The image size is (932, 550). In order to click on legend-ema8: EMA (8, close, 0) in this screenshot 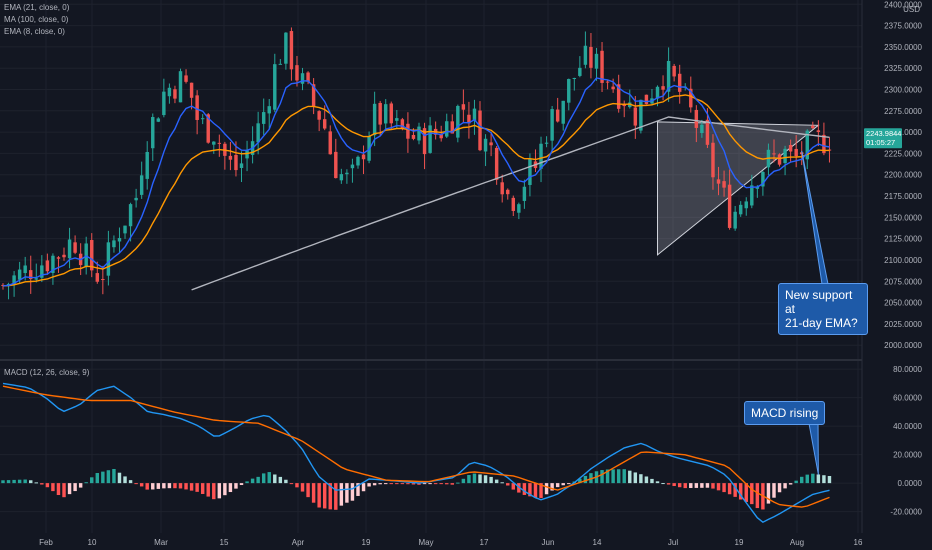, I will do `click(34, 31)`.